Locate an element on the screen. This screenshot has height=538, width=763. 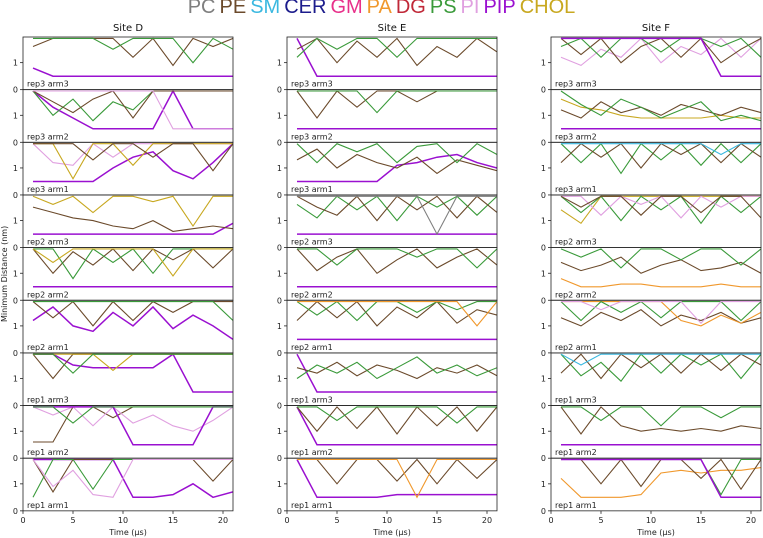
x-tick-label: 5 is located at coordinates (600, 520).